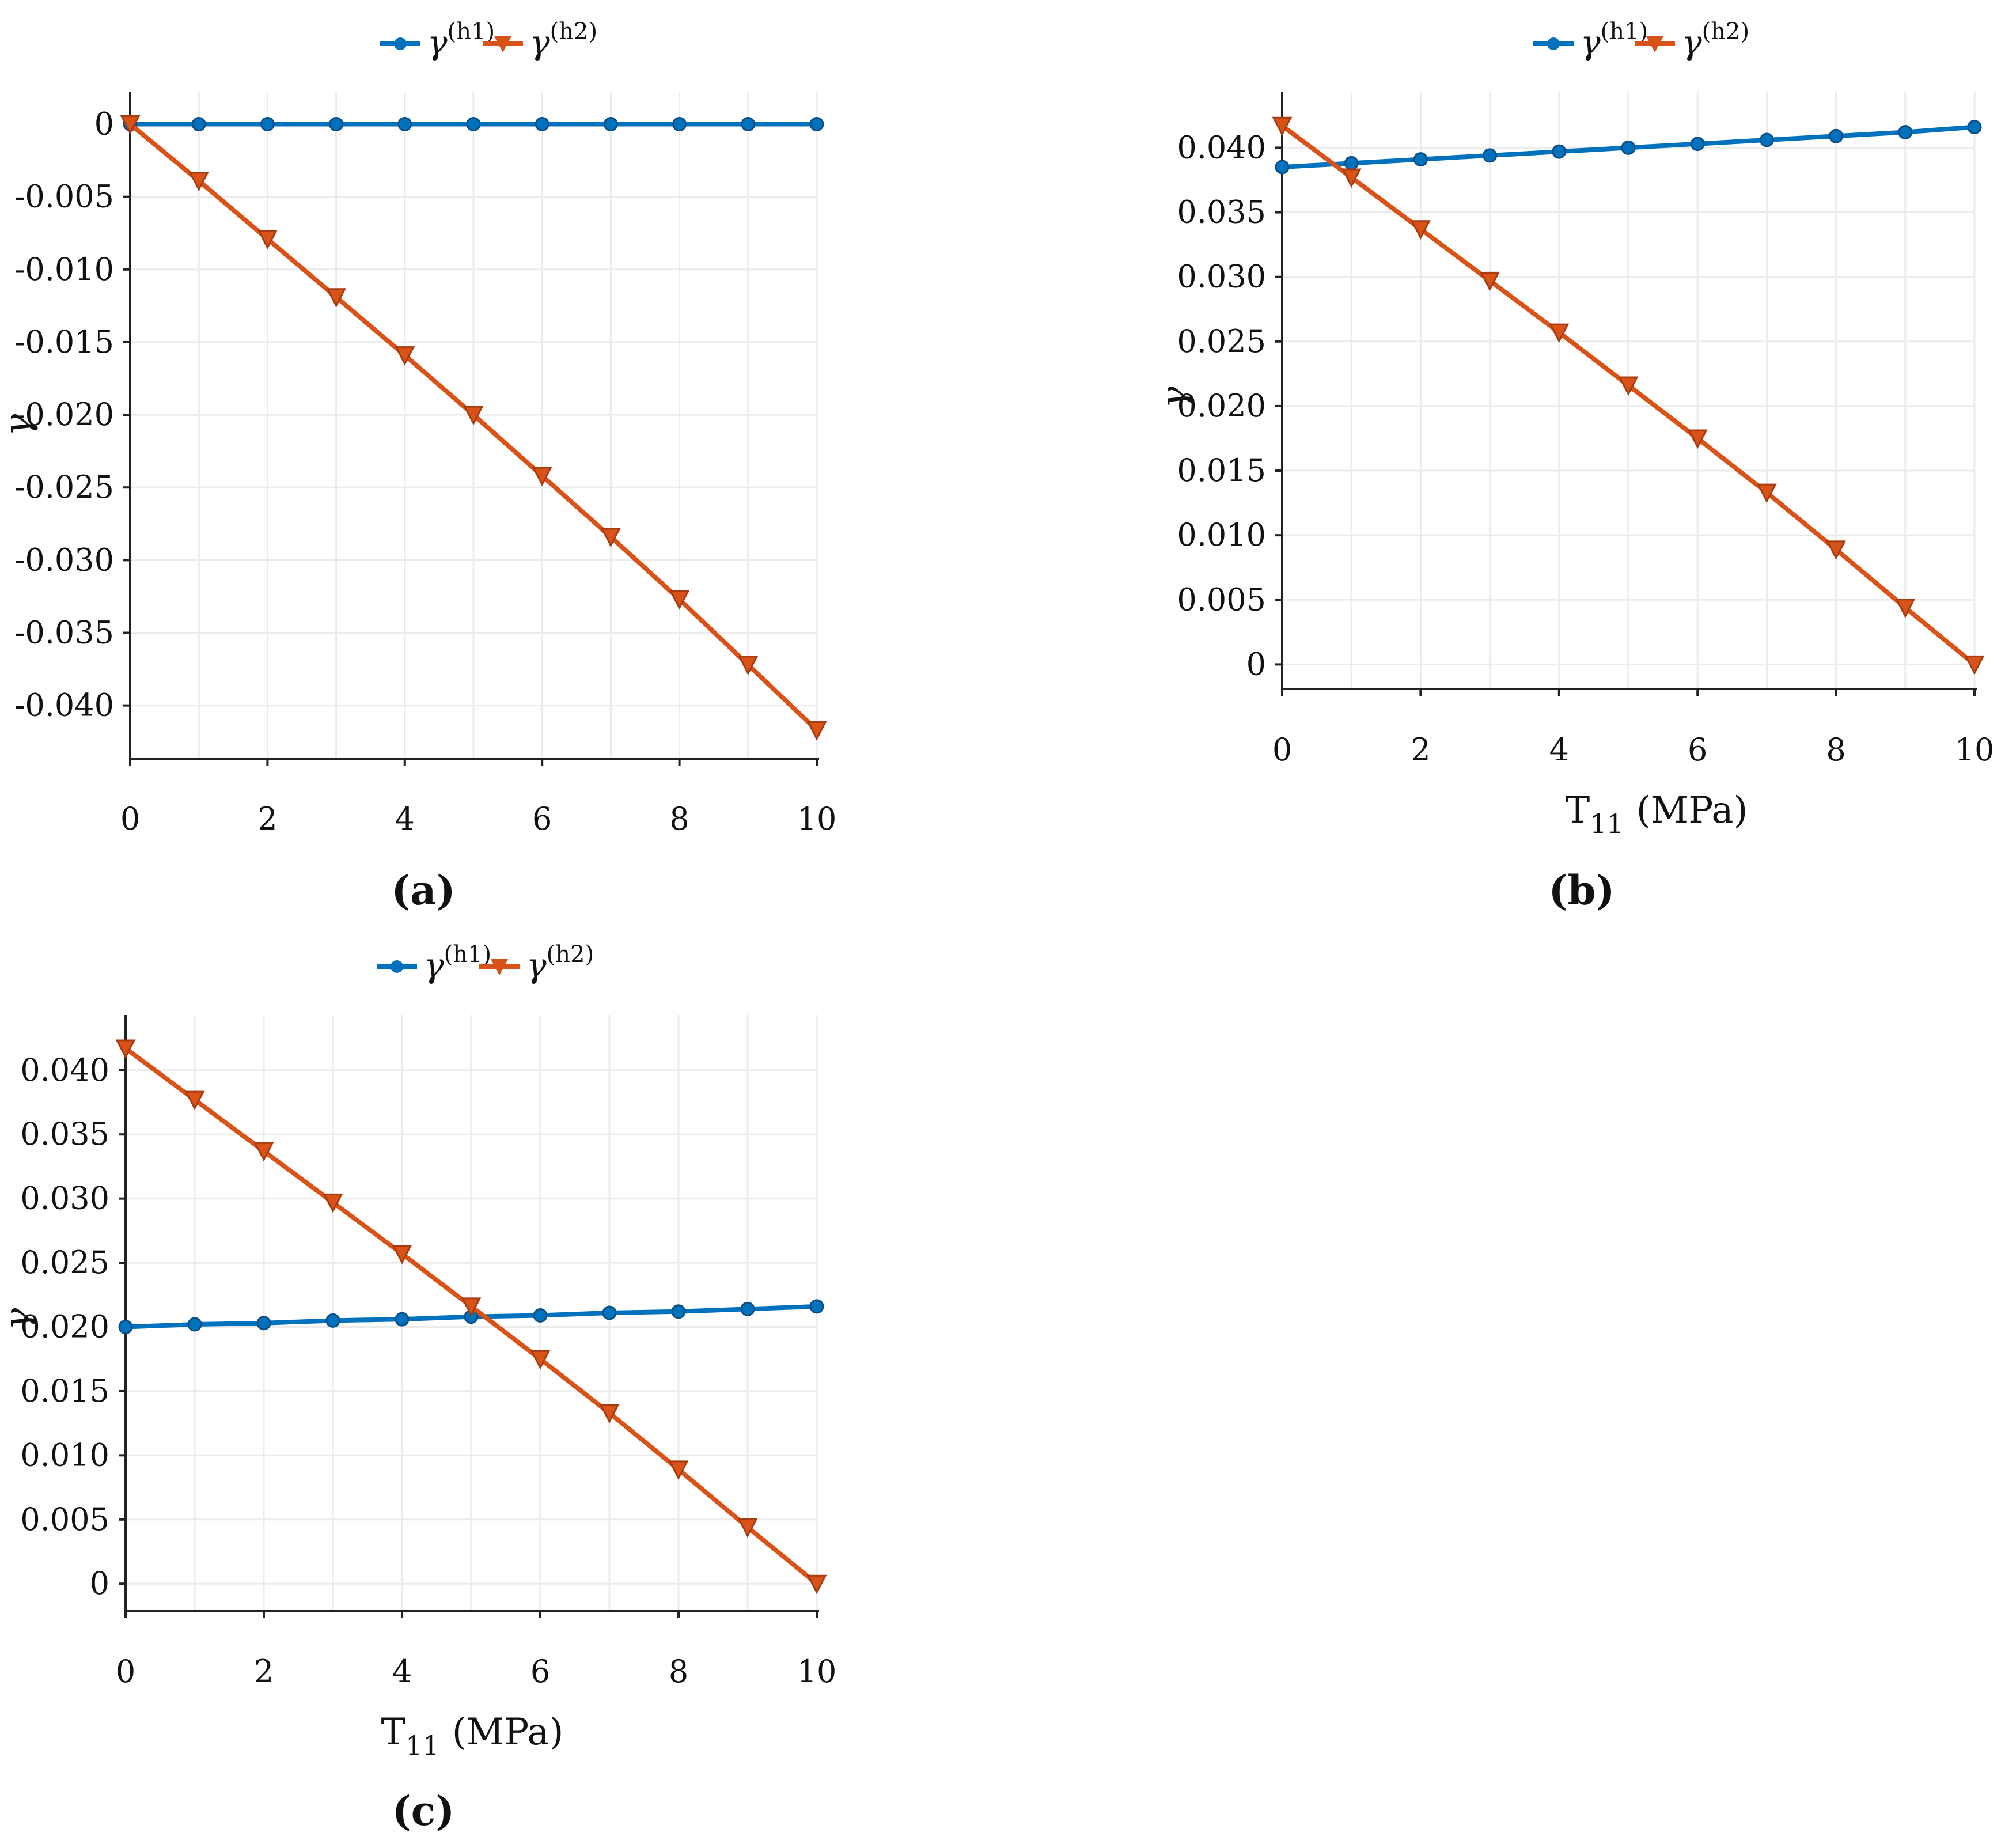 This screenshot has height=1848, width=2001. Describe the element at coordinates (99, 1583) in the screenshot. I see `y-tick-label: 0` at that location.